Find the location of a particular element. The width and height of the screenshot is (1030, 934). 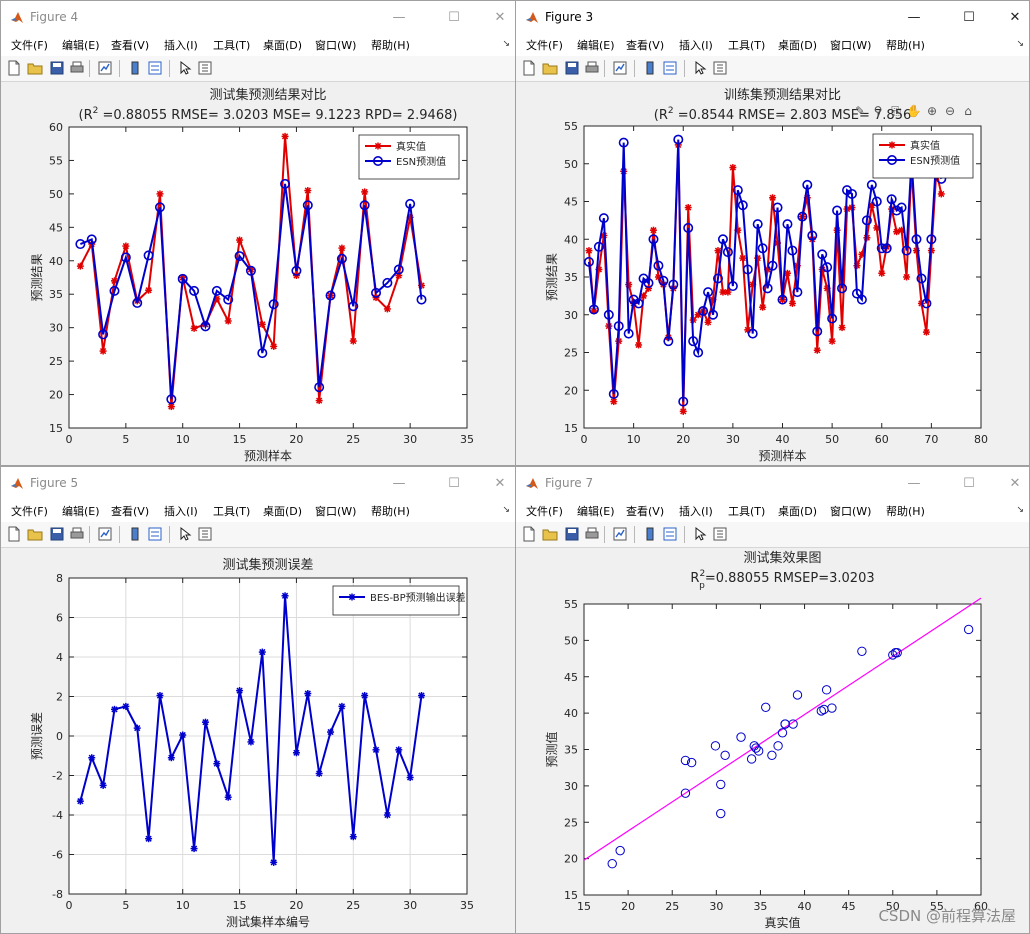

brush-icon: ✎ is located at coordinates (860, 111).